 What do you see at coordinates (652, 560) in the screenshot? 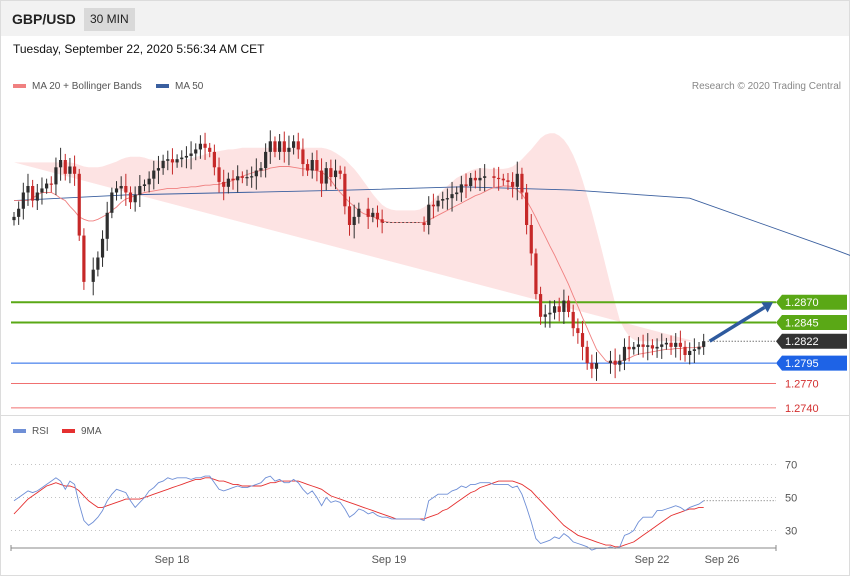
I see `x-tick-label: Sep 22` at bounding box center [652, 560].